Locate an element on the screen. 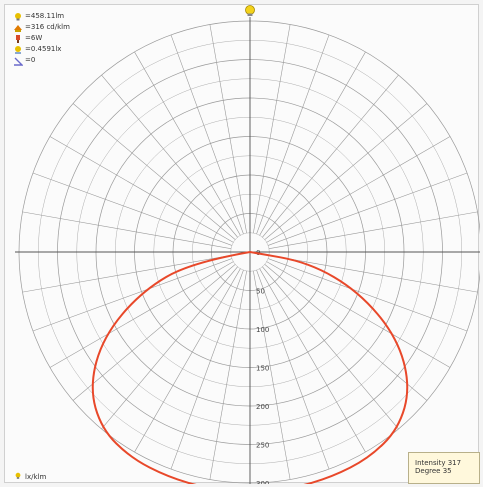 The width and height of the screenshot is (483, 487). readout-box: Intensity 317 Degree 35 is located at coordinates (444, 468).